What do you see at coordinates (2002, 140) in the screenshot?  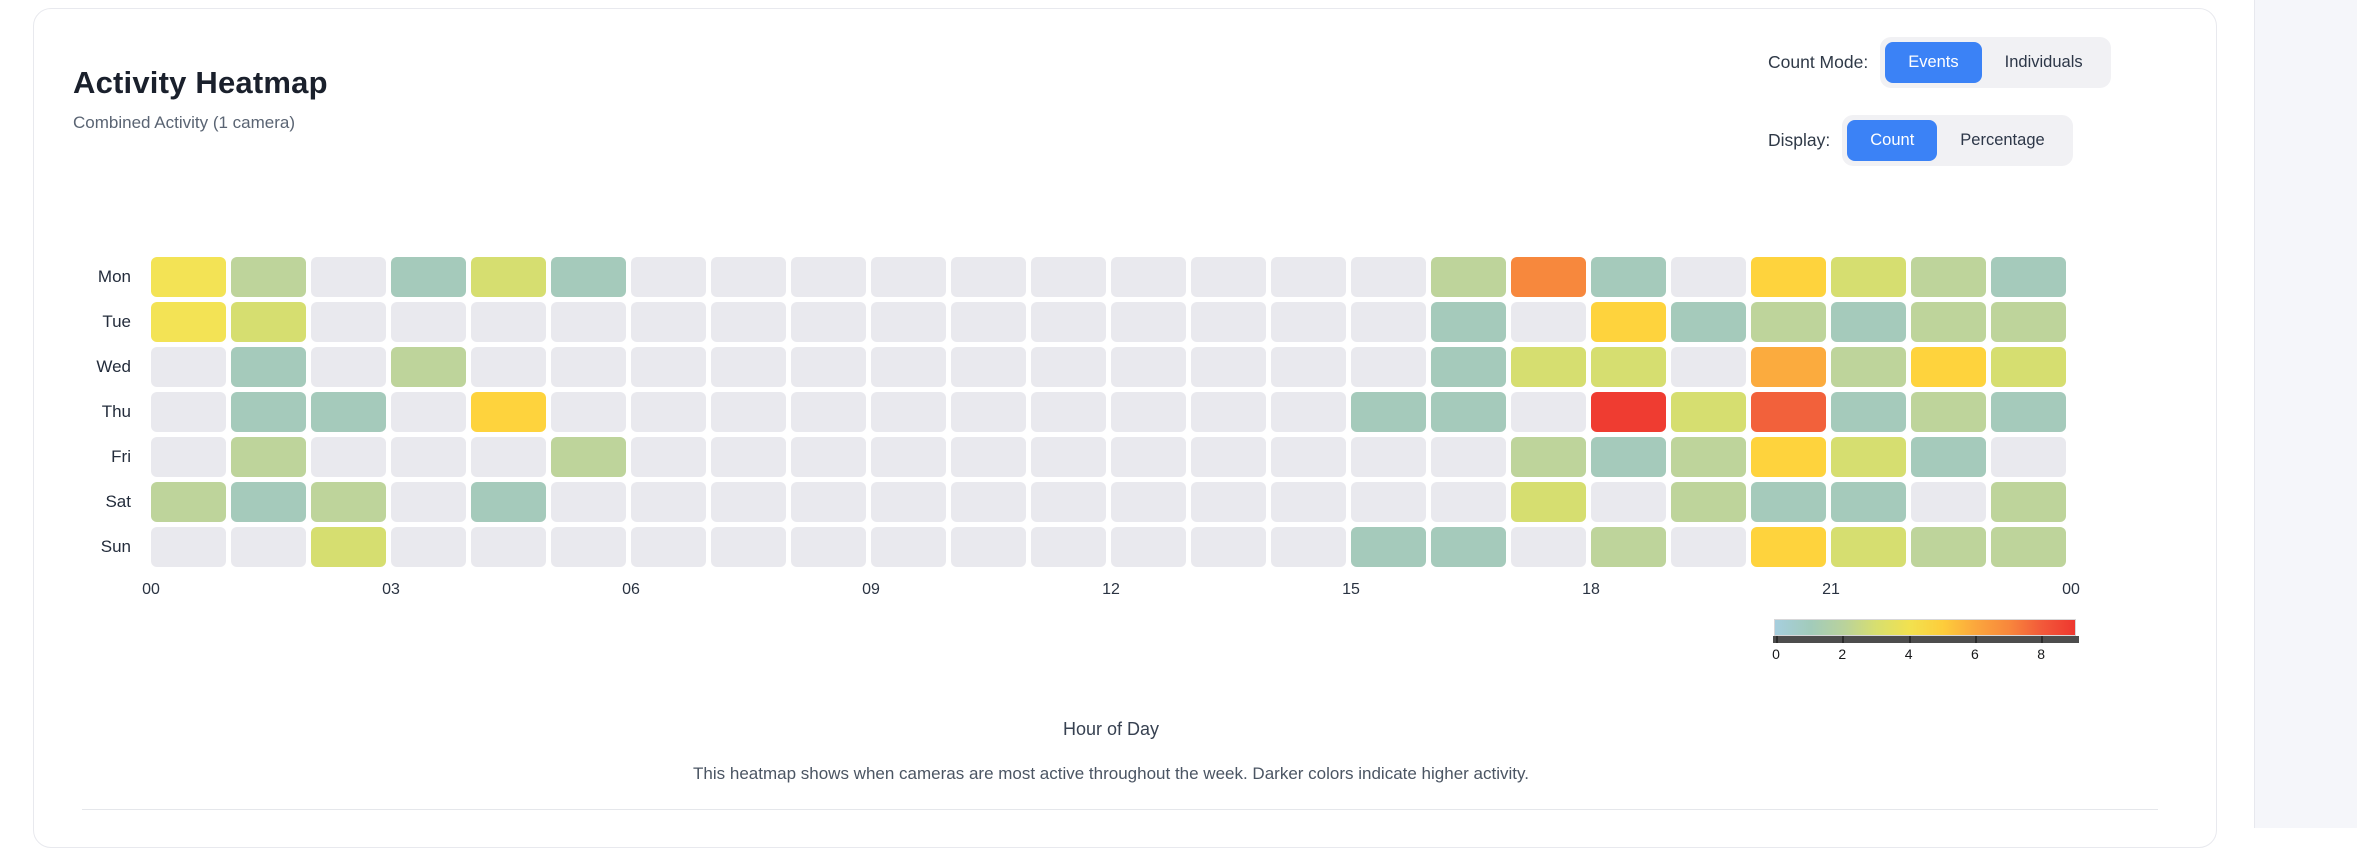 I see `display-percentage-button: Percentage` at bounding box center [2002, 140].